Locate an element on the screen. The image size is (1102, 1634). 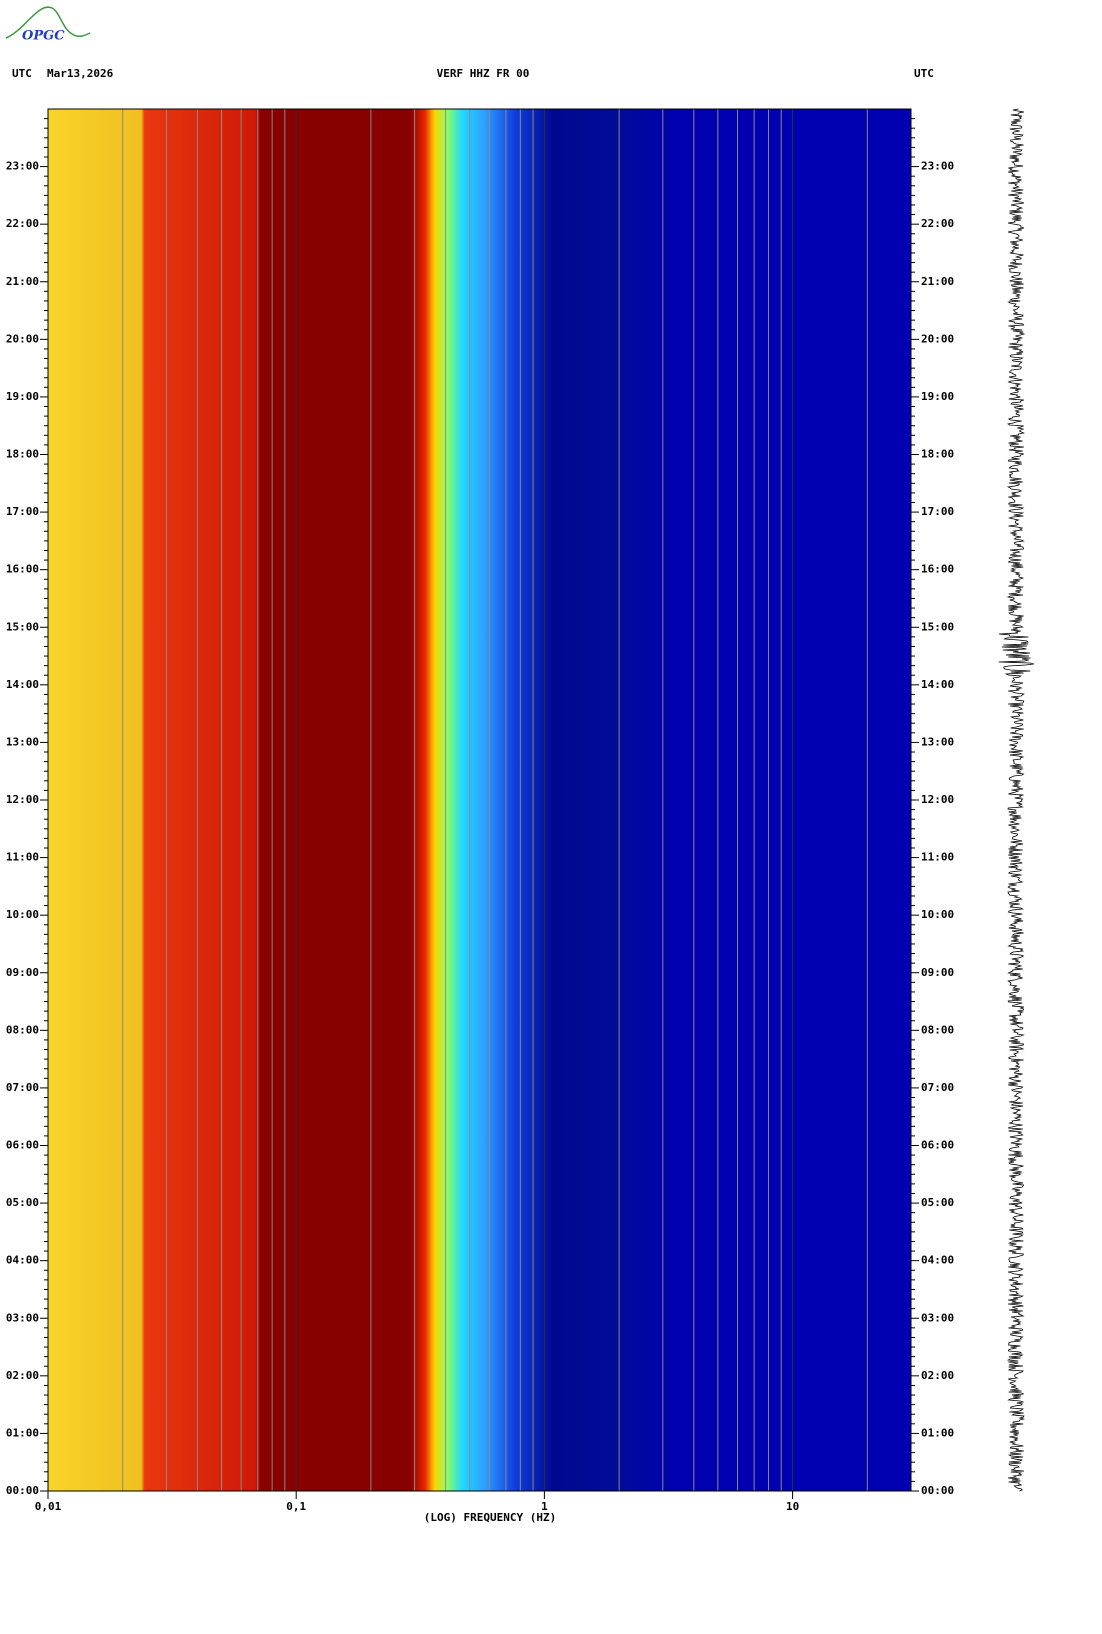
x-tick-label: 1 is located at coordinates (544, 1506).